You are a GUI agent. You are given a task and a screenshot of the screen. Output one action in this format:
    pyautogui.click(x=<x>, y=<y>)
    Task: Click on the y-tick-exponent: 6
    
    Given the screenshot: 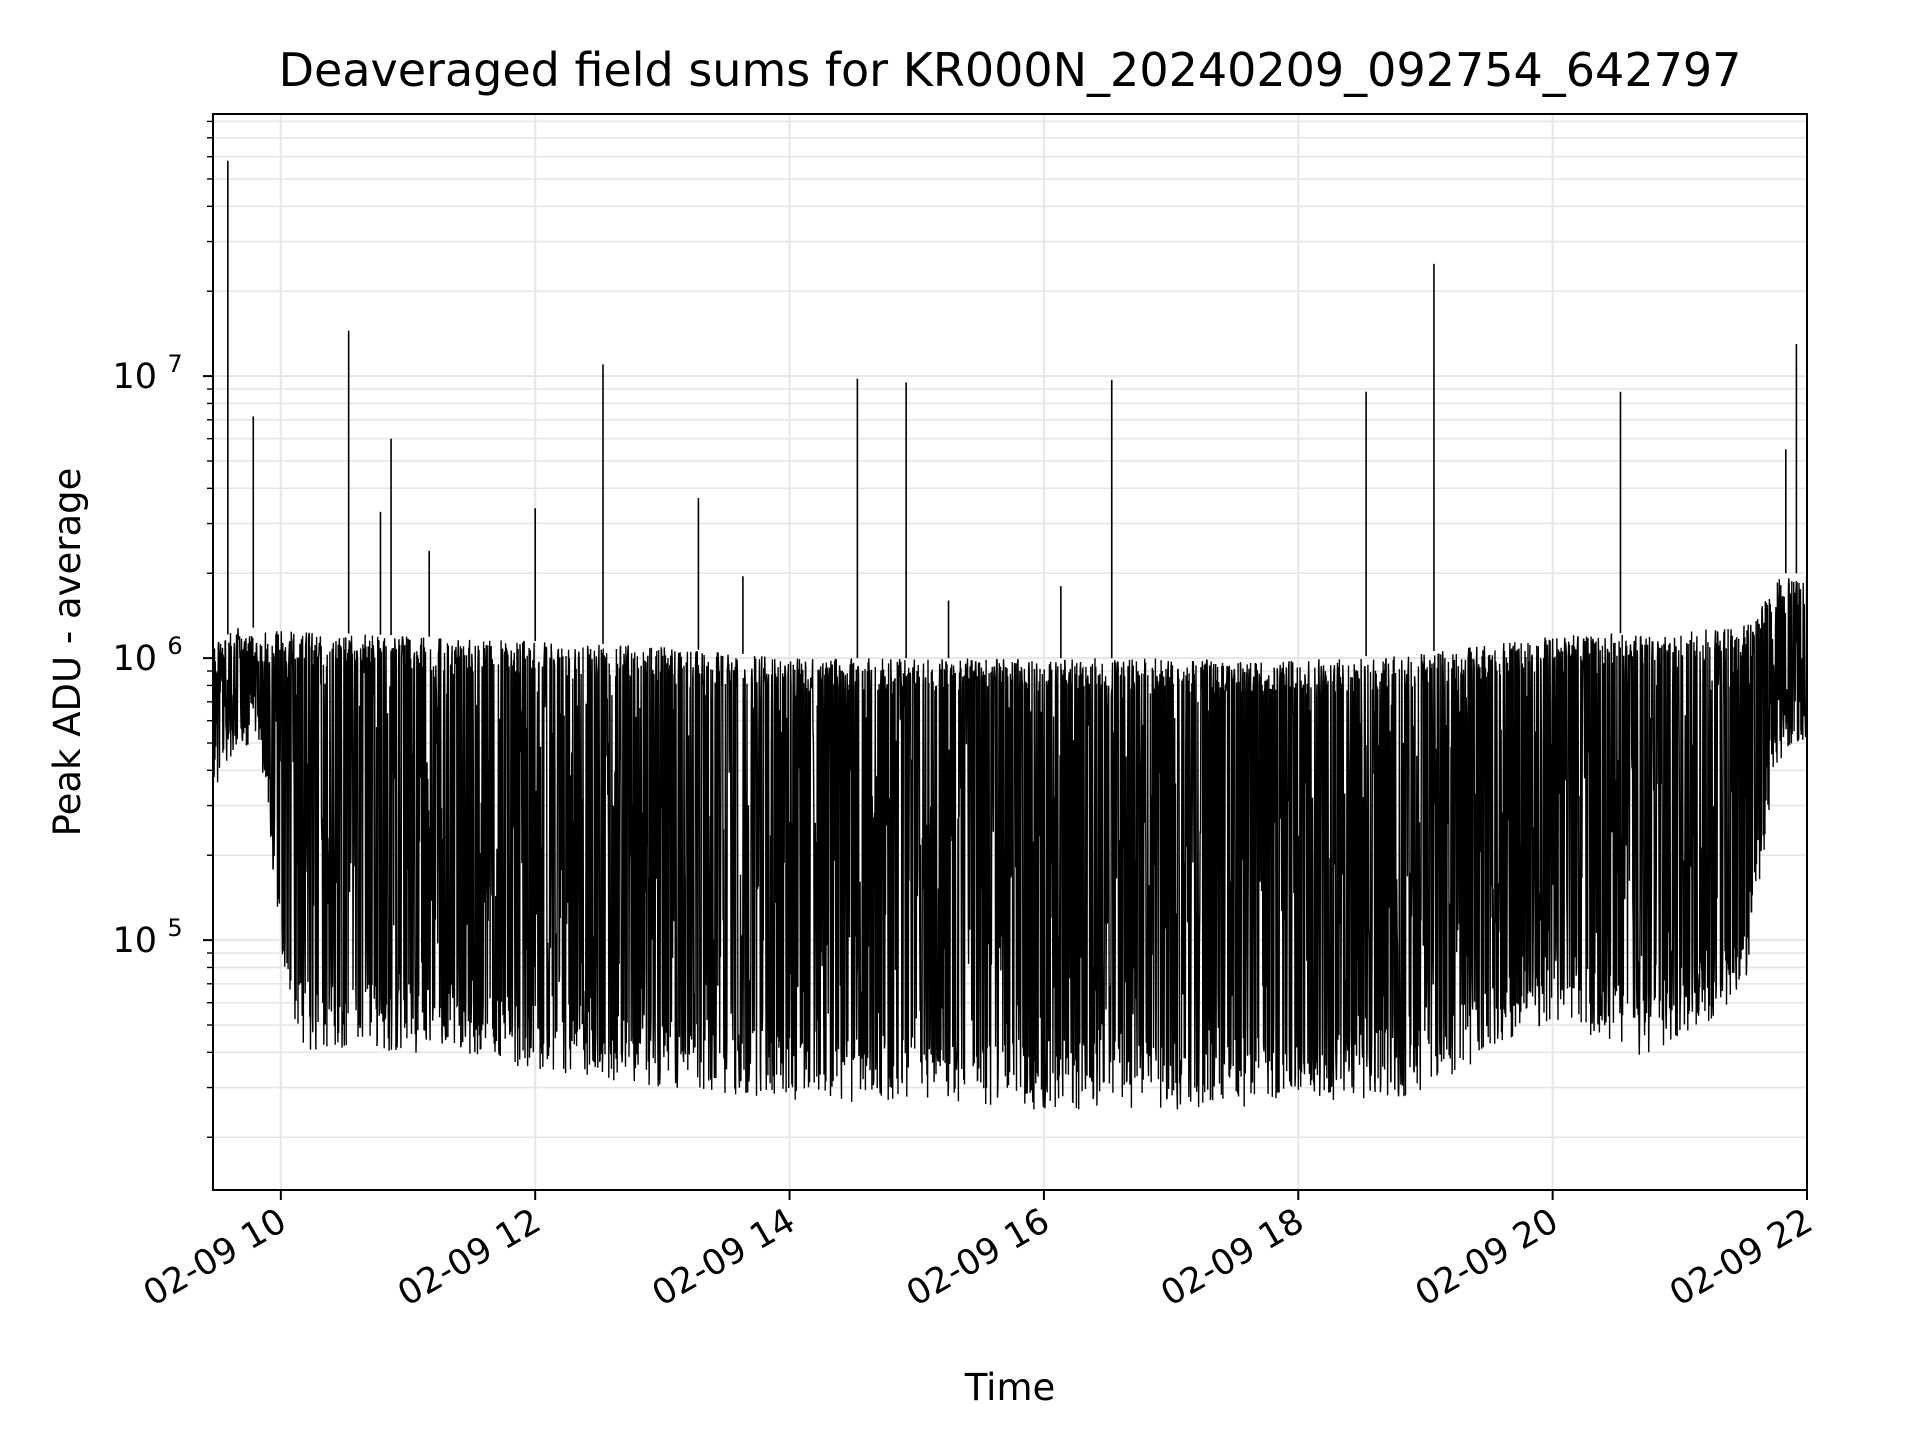 What is the action you would take?
    pyautogui.click(x=174, y=646)
    